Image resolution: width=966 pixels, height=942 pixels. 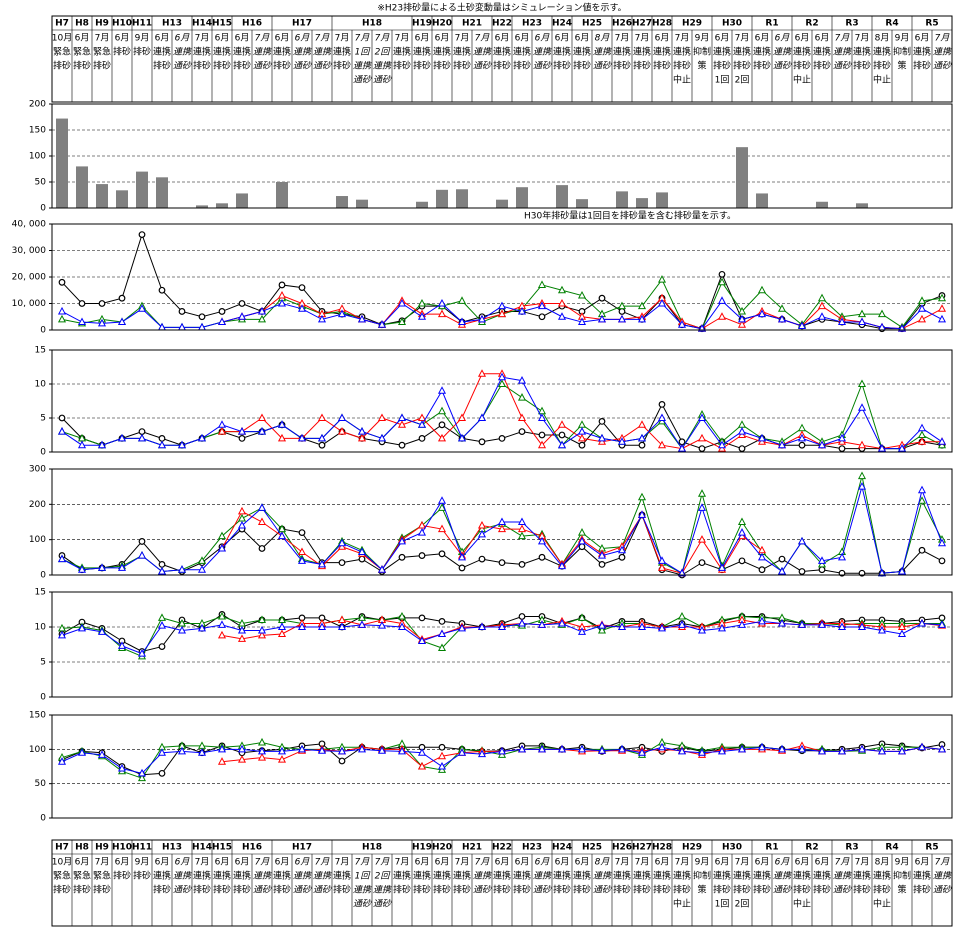 What do you see at coordinates (492, 542) in the screenshot?
I see `series-line` at bounding box center [492, 542].